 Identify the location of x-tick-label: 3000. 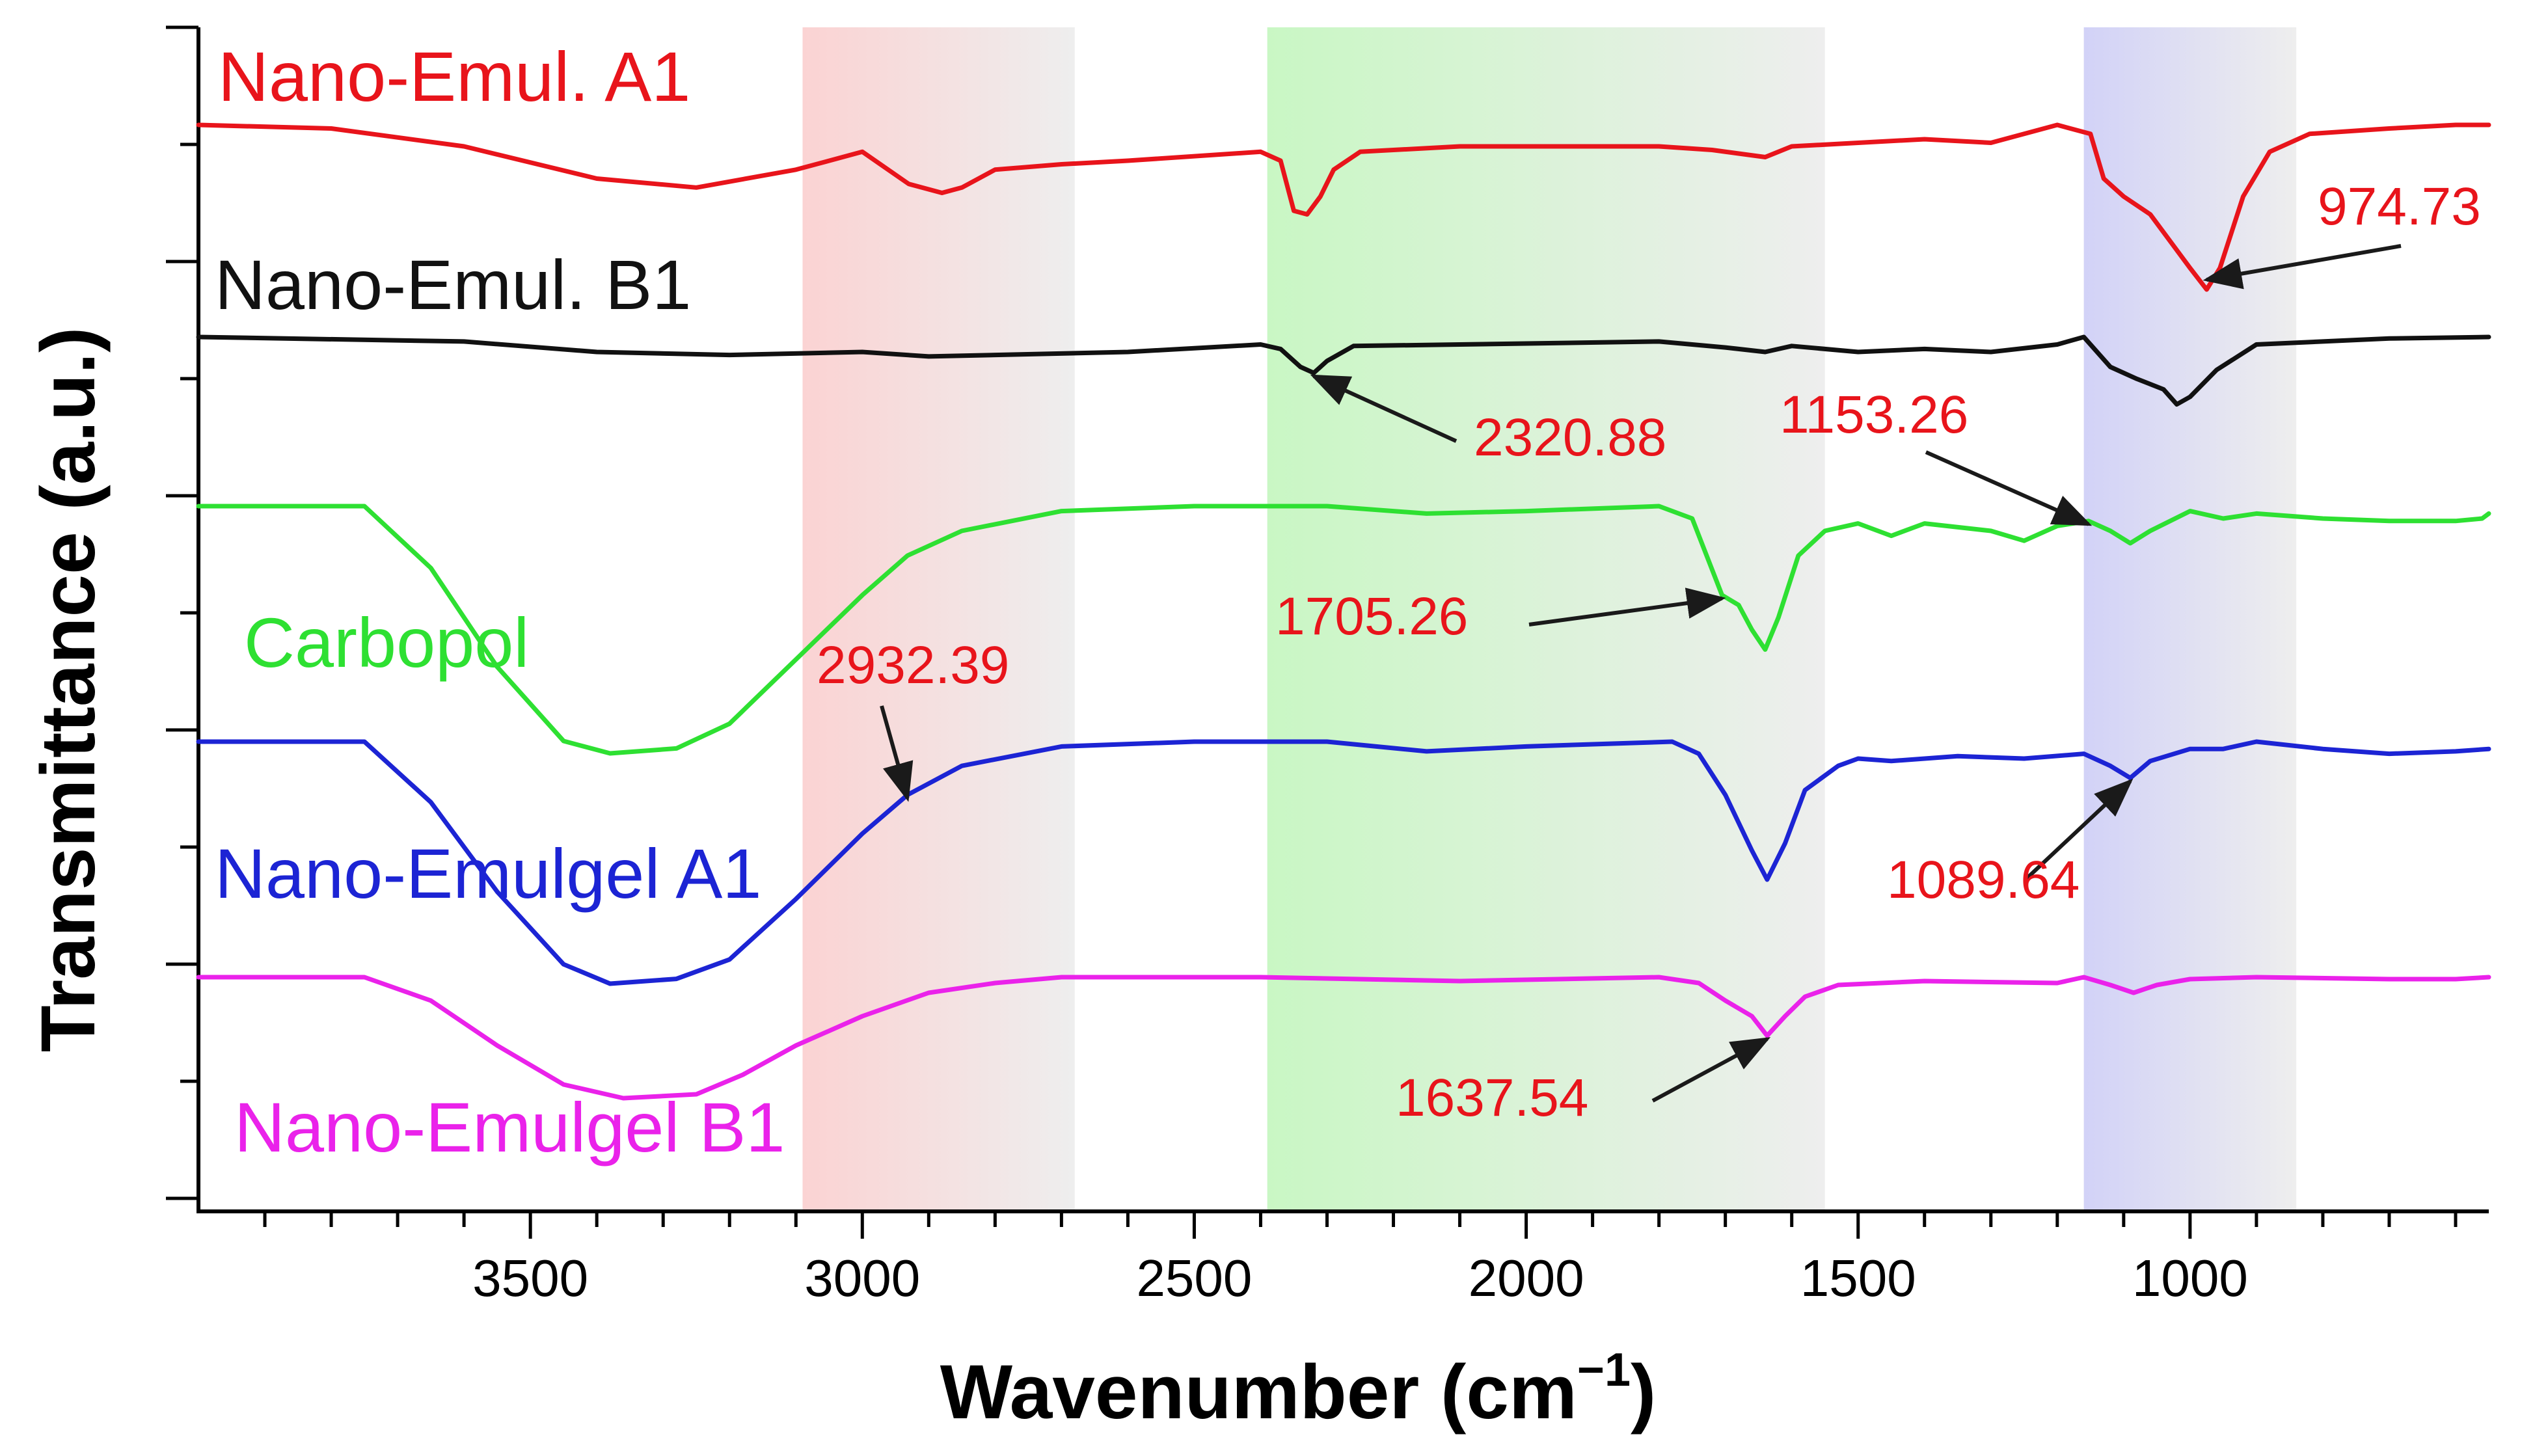
(862, 1278).